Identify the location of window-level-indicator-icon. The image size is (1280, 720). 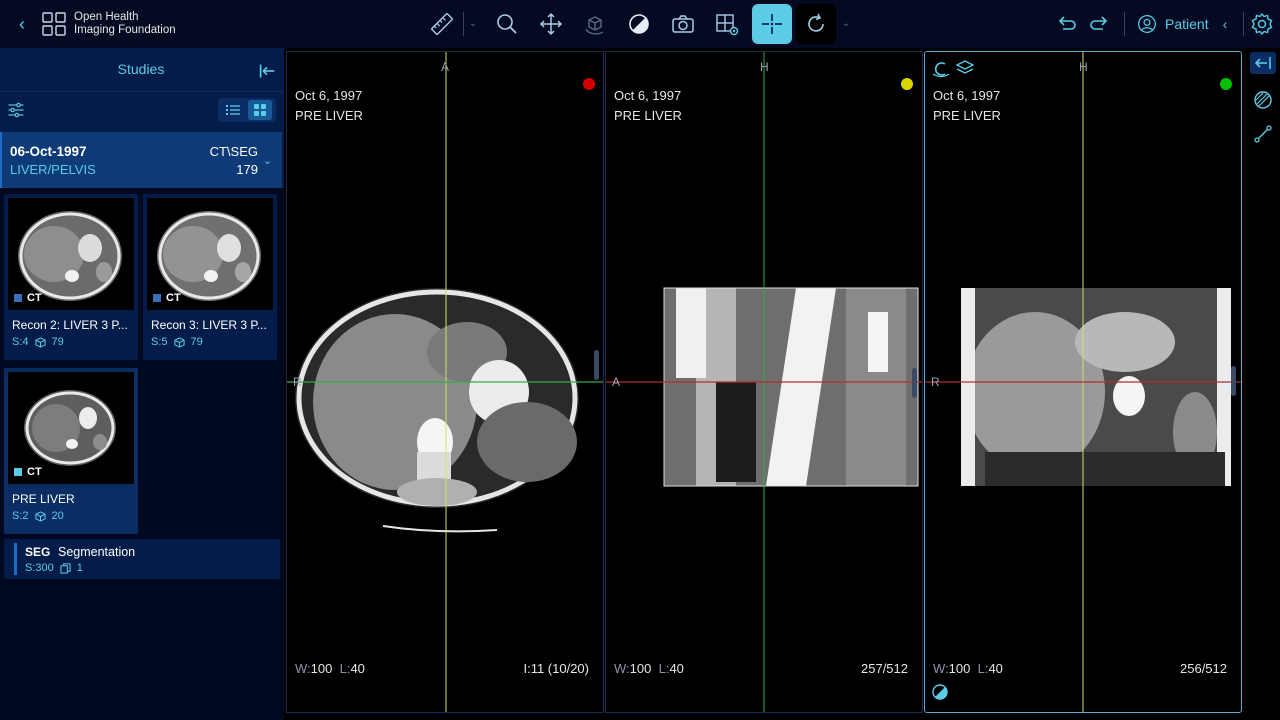
(940, 692).